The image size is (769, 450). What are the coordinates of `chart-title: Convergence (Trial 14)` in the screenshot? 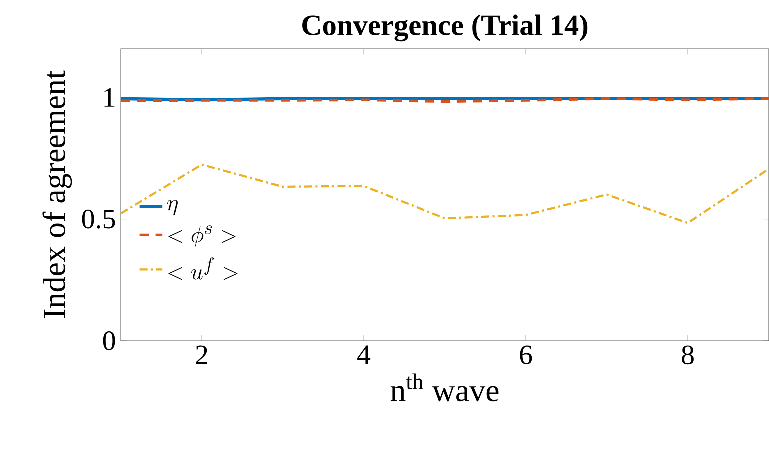 It's located at (445, 28).